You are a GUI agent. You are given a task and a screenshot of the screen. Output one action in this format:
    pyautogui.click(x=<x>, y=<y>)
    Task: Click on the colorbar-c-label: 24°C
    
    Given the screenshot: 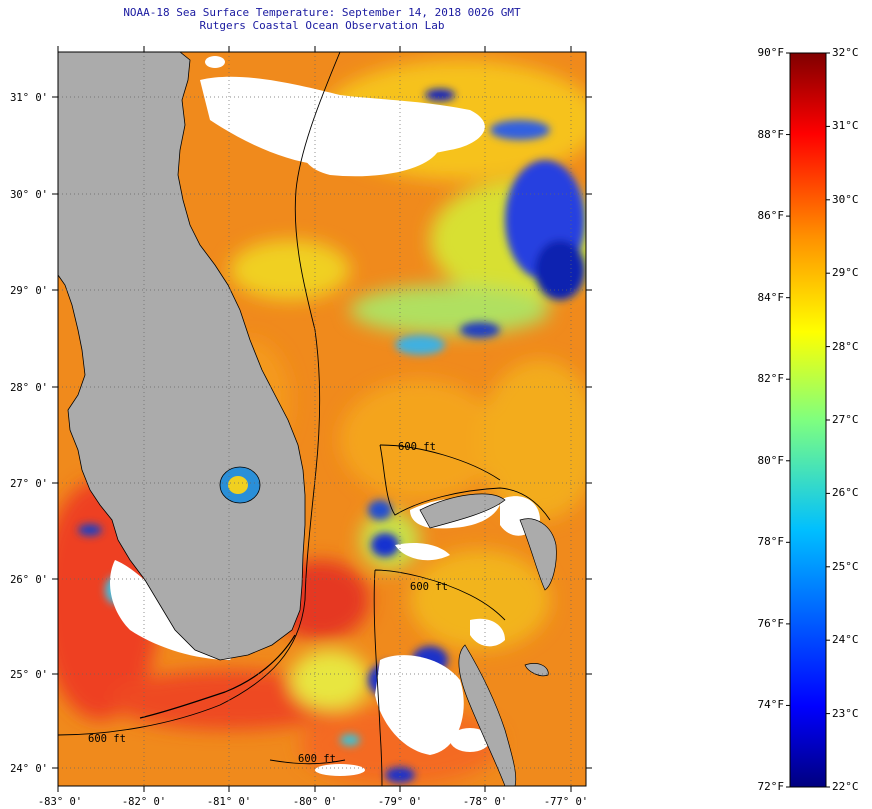 What is the action you would take?
    pyautogui.click(x=845, y=640)
    